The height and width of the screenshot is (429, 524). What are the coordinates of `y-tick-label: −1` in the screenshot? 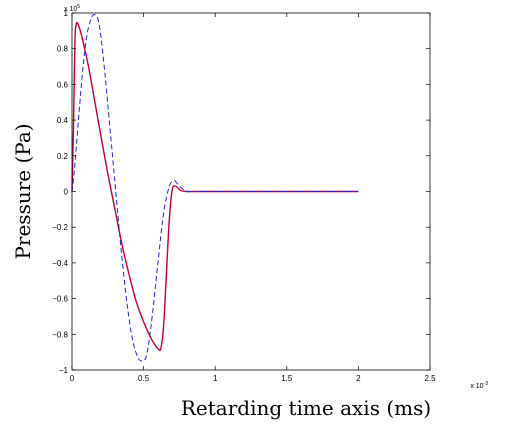 It's located at (64, 370).